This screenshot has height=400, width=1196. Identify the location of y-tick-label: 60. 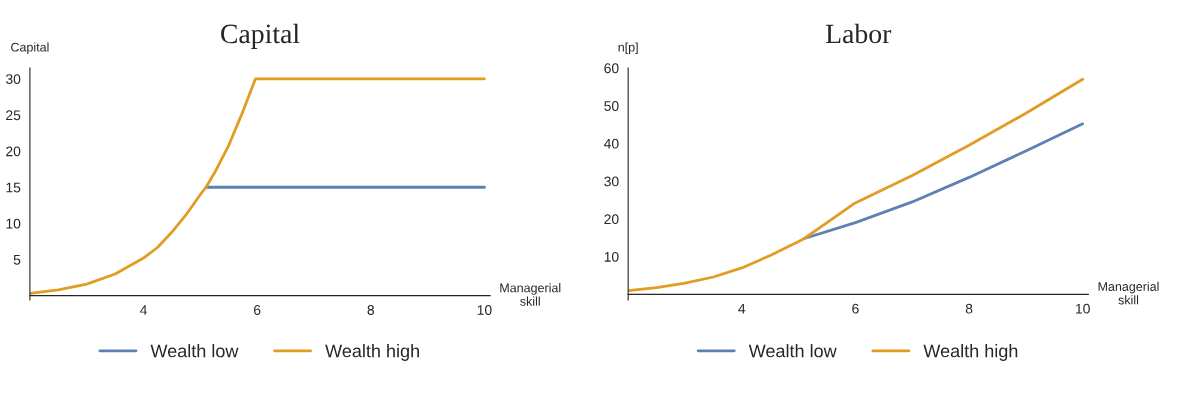
(611, 68).